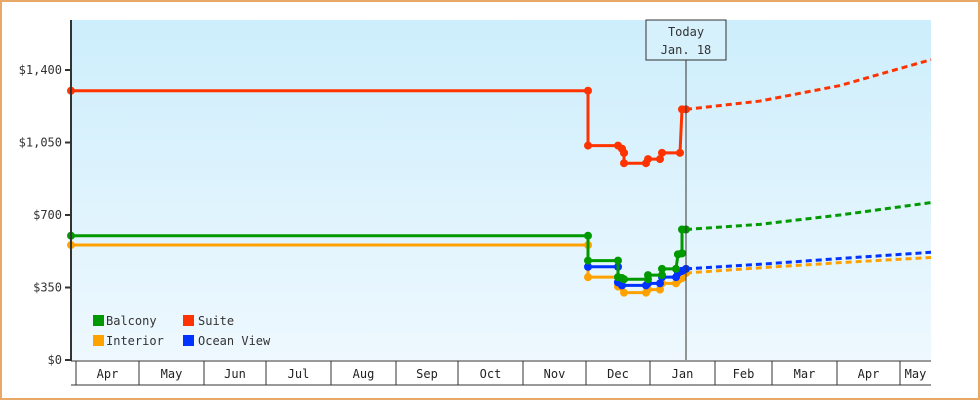  Describe the element at coordinates (216, 321) in the screenshot. I see `legend-label-suite: Suite` at that location.